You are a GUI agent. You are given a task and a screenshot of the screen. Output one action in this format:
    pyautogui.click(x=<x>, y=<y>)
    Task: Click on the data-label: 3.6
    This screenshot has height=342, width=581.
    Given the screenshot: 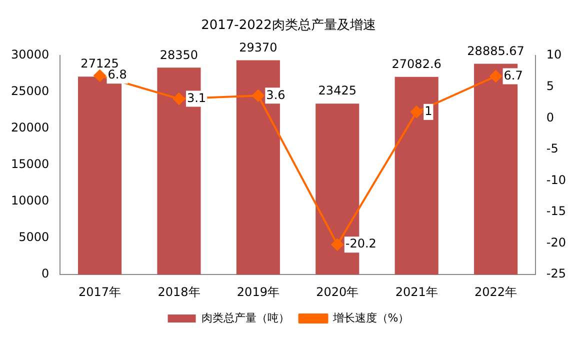 What is the action you would take?
    pyautogui.click(x=276, y=95)
    